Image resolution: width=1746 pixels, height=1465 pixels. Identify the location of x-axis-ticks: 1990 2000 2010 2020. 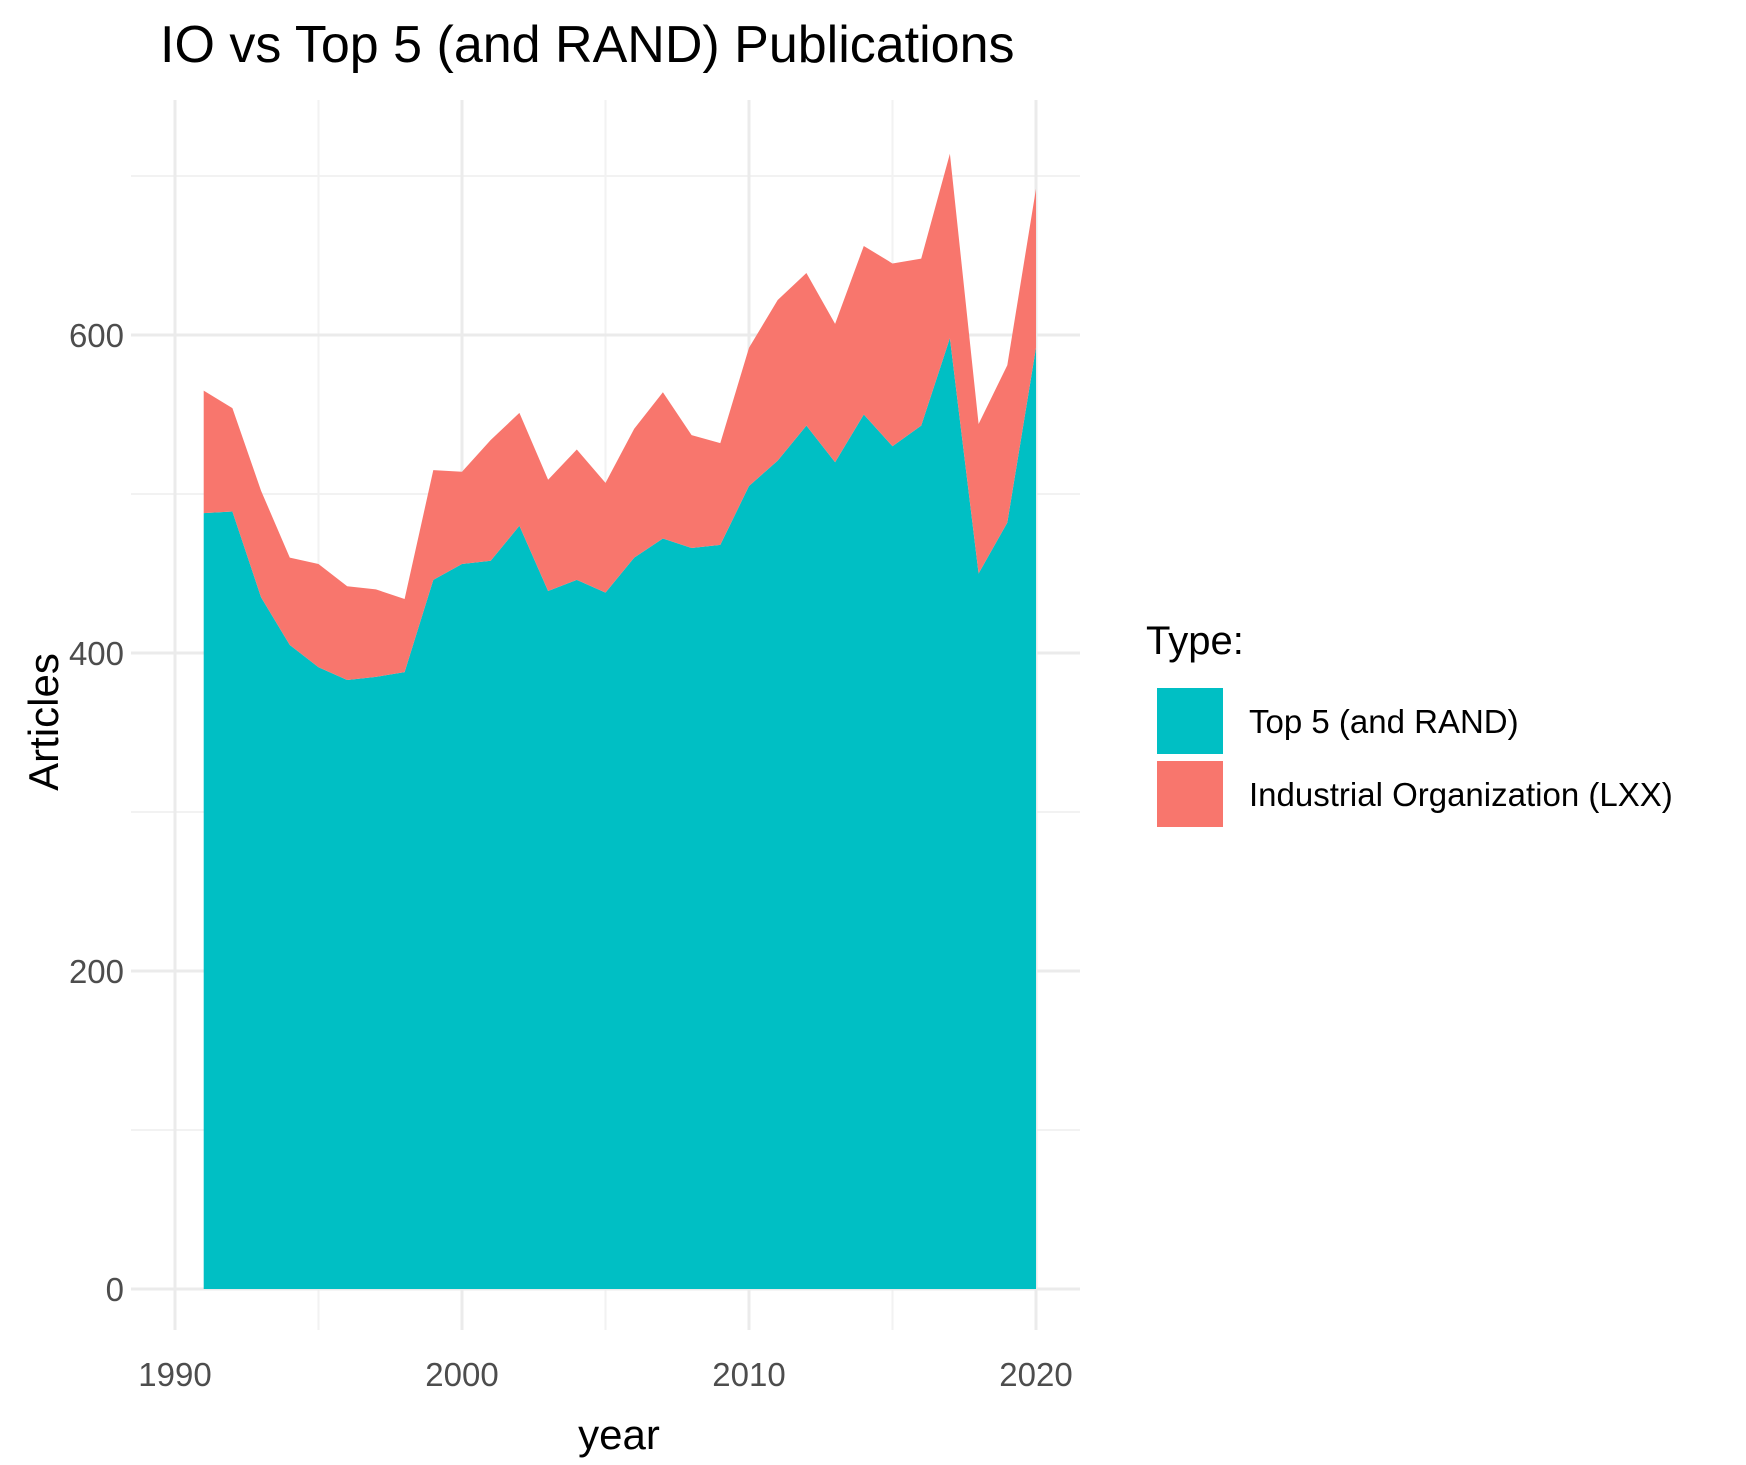
(605, 1374).